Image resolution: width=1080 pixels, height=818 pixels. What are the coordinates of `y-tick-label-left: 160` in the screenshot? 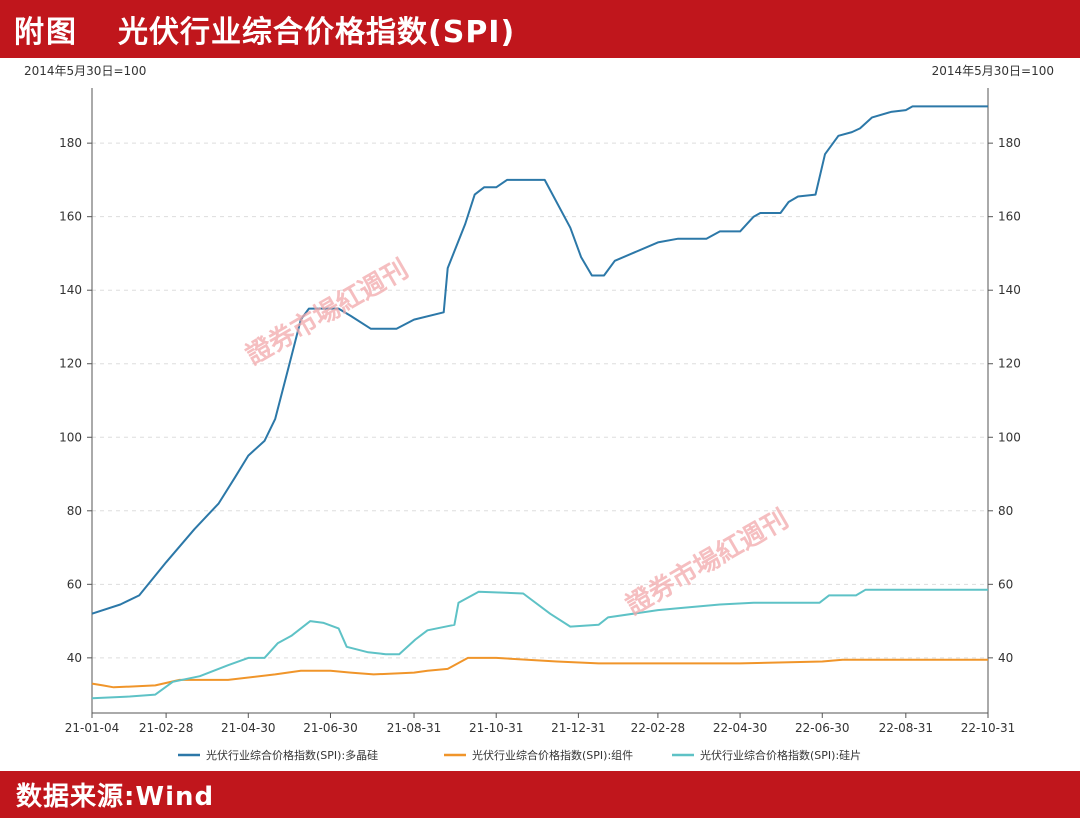 It's located at (70, 217).